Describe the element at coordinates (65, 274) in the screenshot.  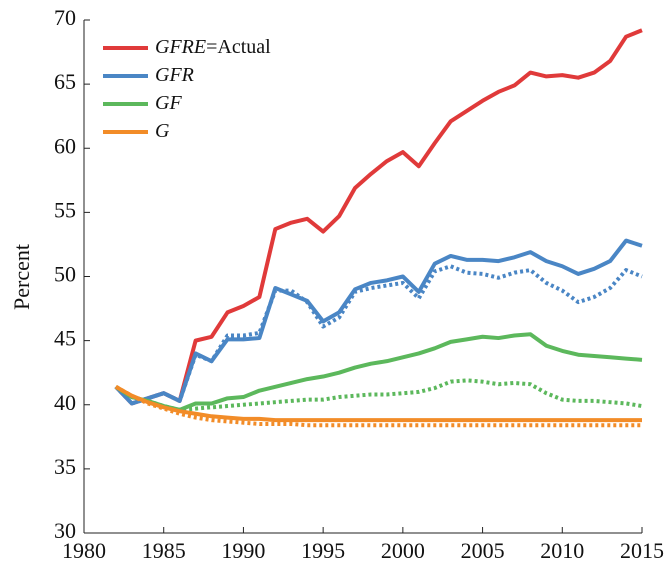
I see `y-tick-label: 50` at that location.